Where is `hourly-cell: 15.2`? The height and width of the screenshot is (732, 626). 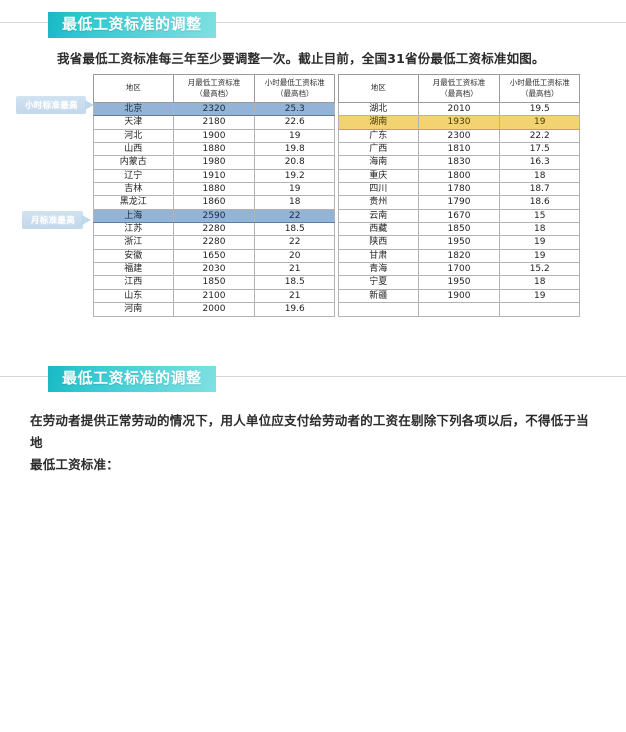
hourly-cell: 15.2 is located at coordinates (539, 269).